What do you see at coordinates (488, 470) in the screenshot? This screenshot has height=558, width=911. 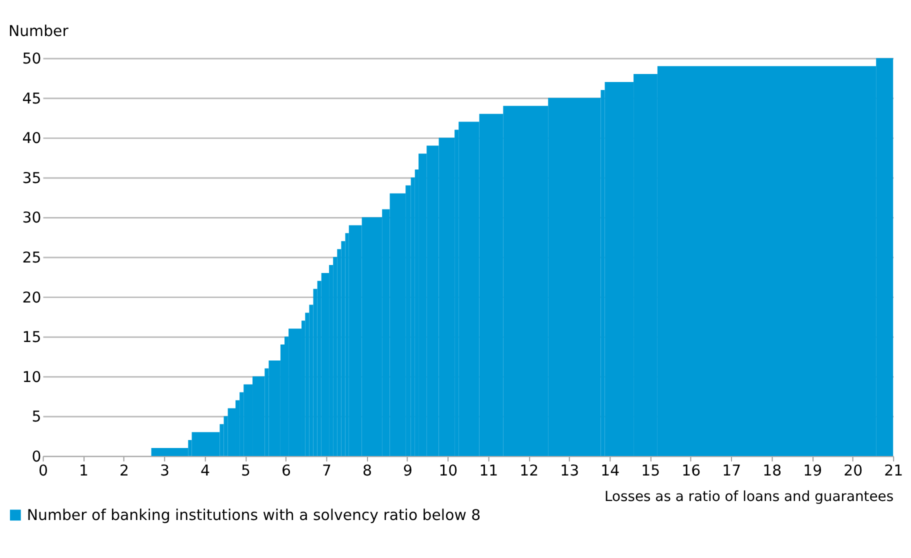 I see `x-tick-label: 11` at bounding box center [488, 470].